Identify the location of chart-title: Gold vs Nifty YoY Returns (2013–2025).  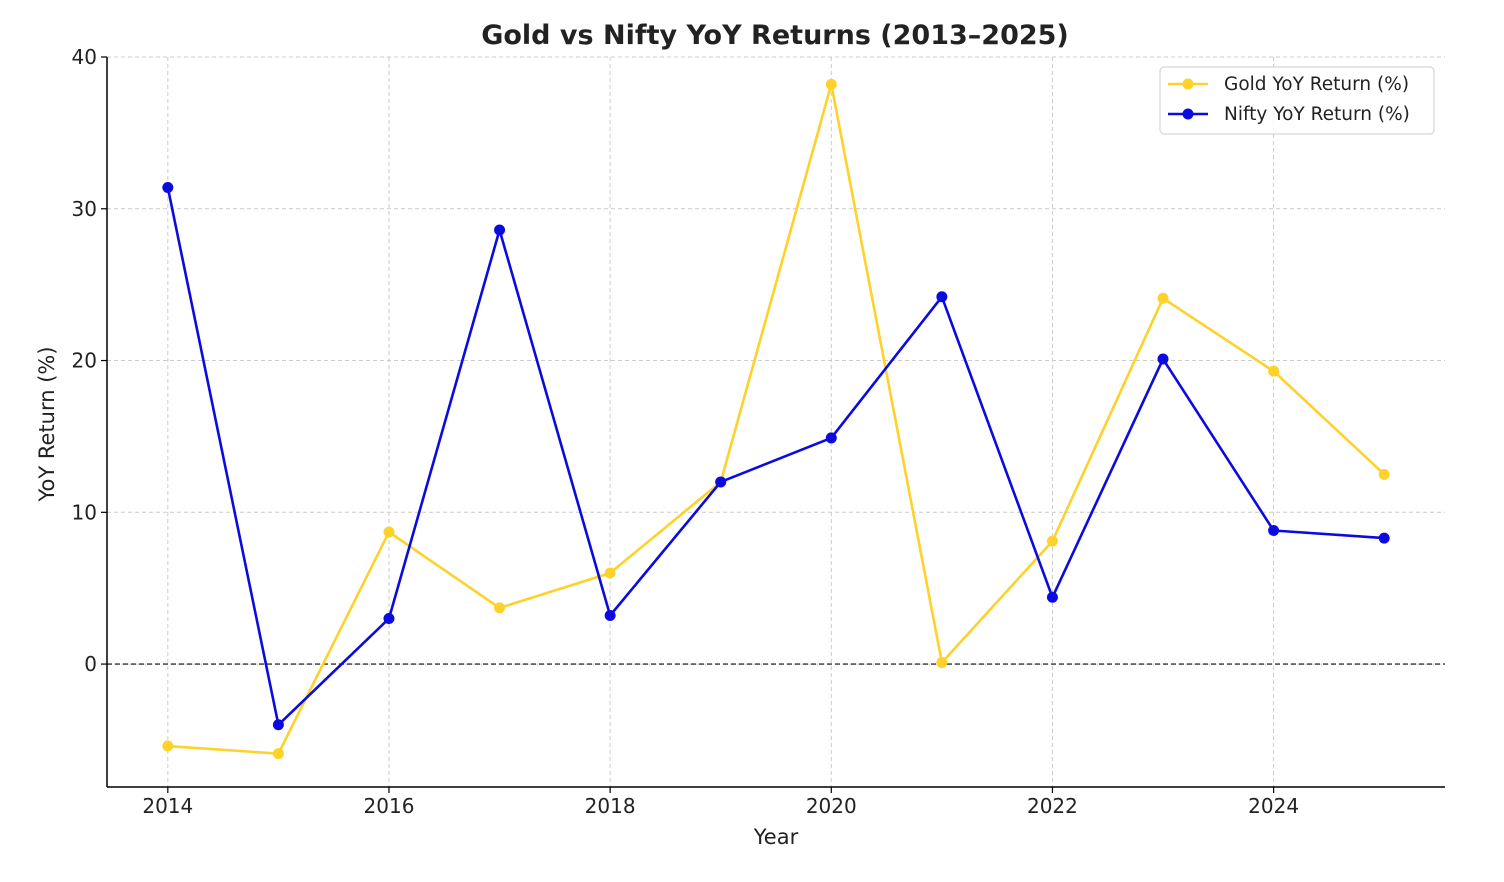
(775, 35).